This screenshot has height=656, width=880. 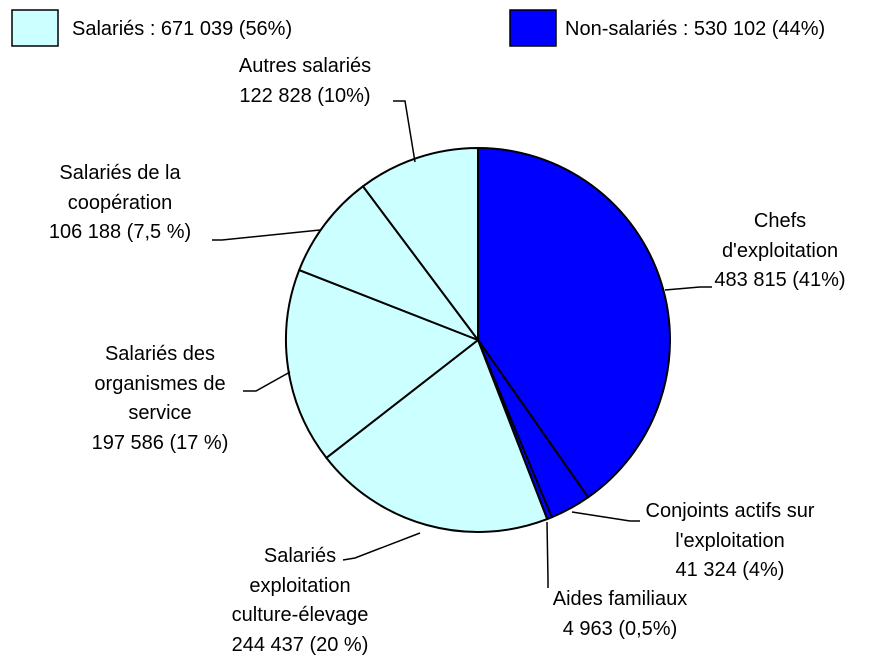 What do you see at coordinates (620, 599) in the screenshot?
I see `slice-category: Aides familiaux` at bounding box center [620, 599].